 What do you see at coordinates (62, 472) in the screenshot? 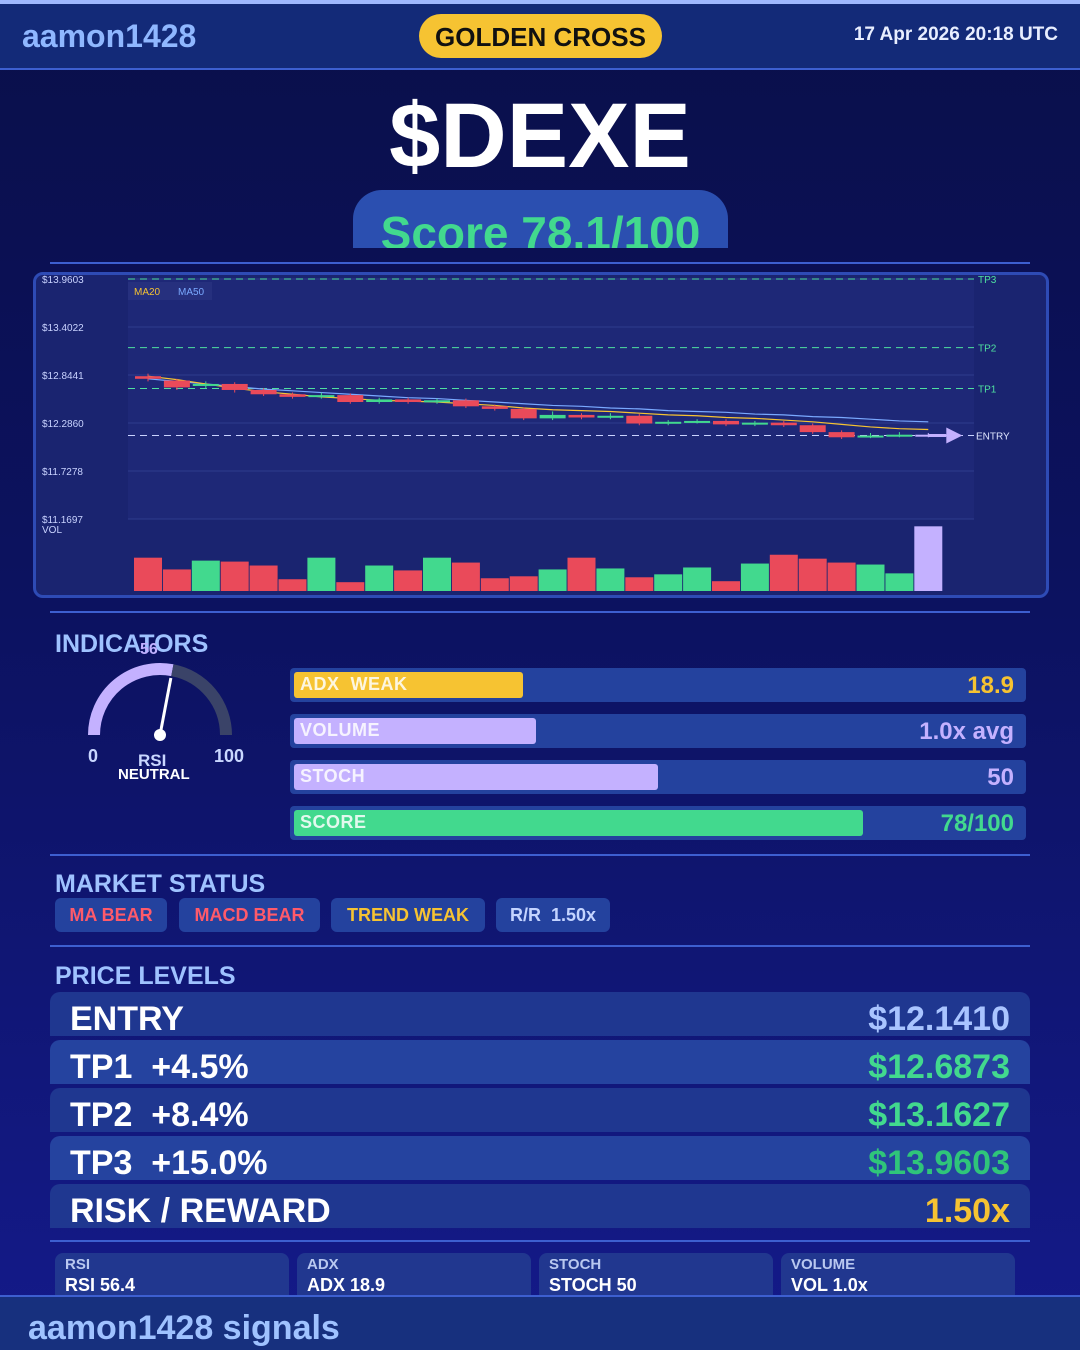
I see `y-tick-label: $11.7278` at bounding box center [62, 472].